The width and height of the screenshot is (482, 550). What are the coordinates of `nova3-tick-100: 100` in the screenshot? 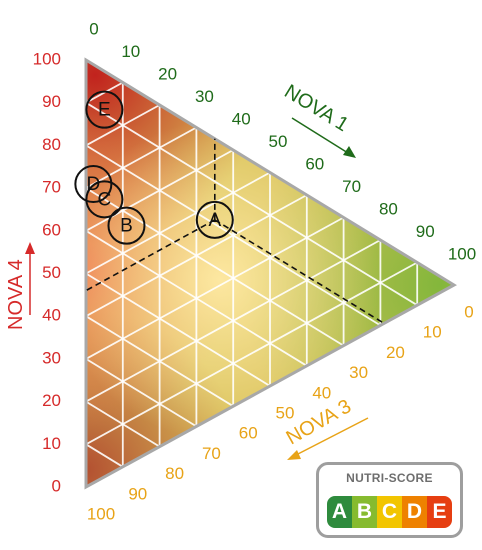 It's located at (101, 513).